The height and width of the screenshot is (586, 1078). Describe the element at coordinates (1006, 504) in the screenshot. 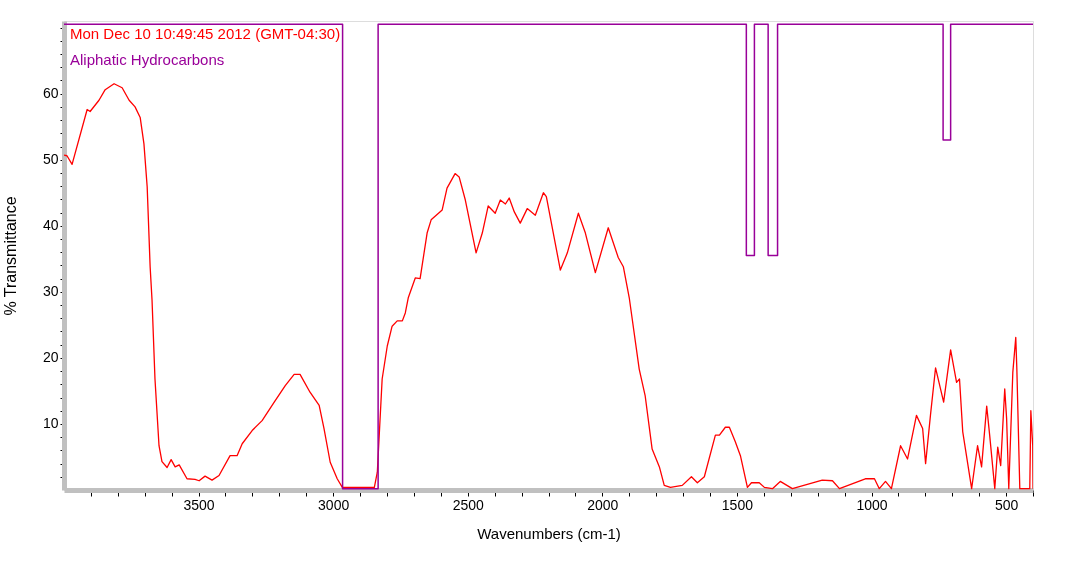

I see `x-tick-label: 500` at that location.